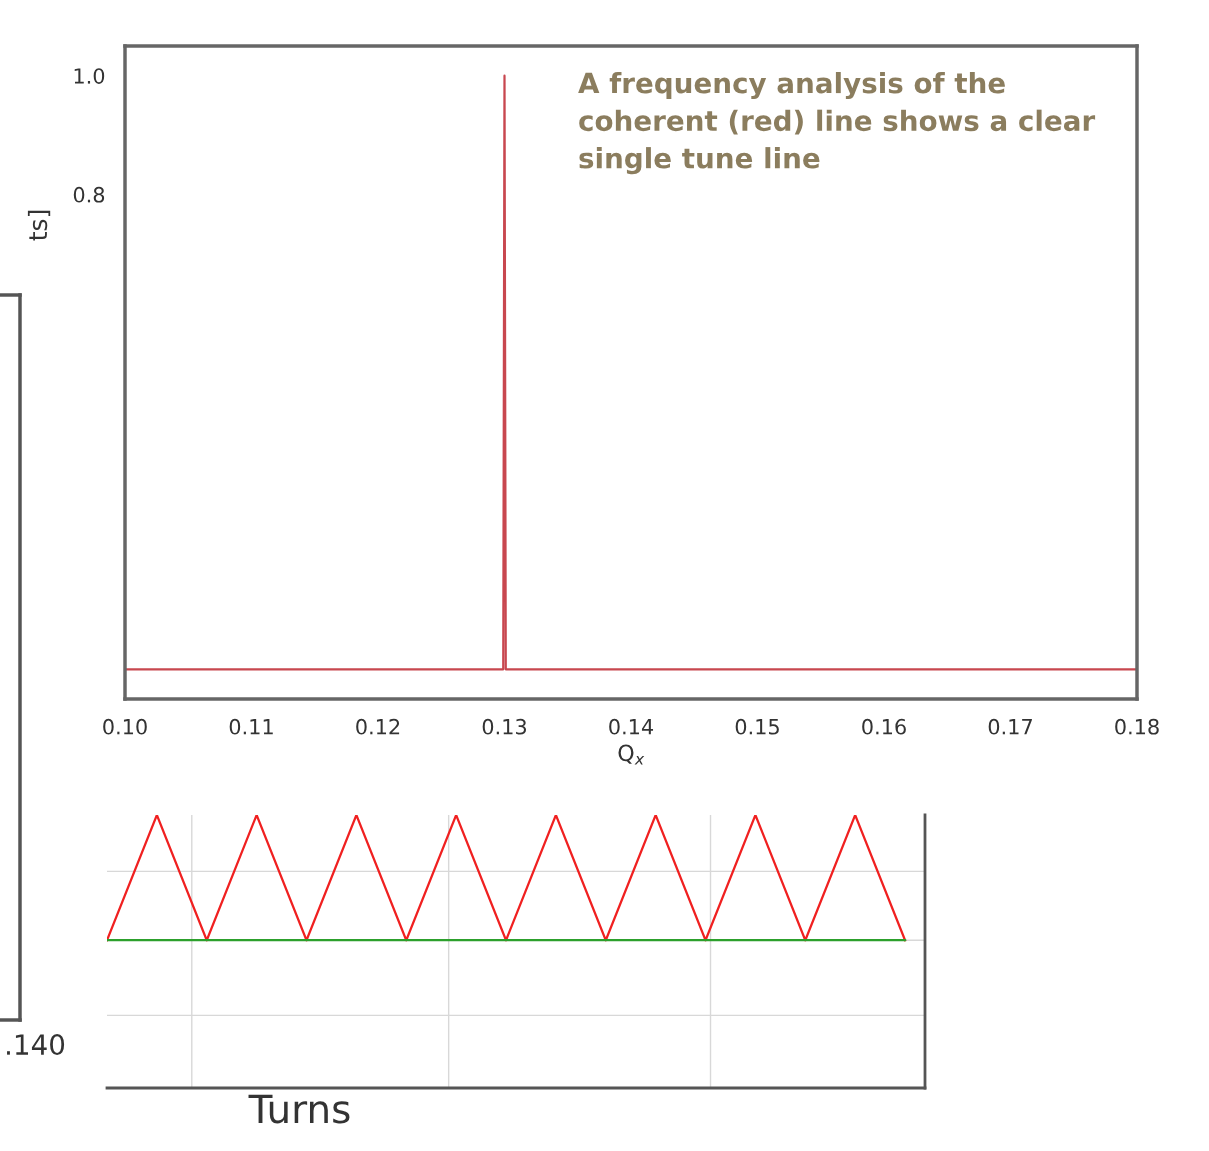 This screenshot has height=1151, width=1209. Describe the element at coordinates (1137, 726) in the screenshot. I see `x-tick-label: 0.18` at that location.